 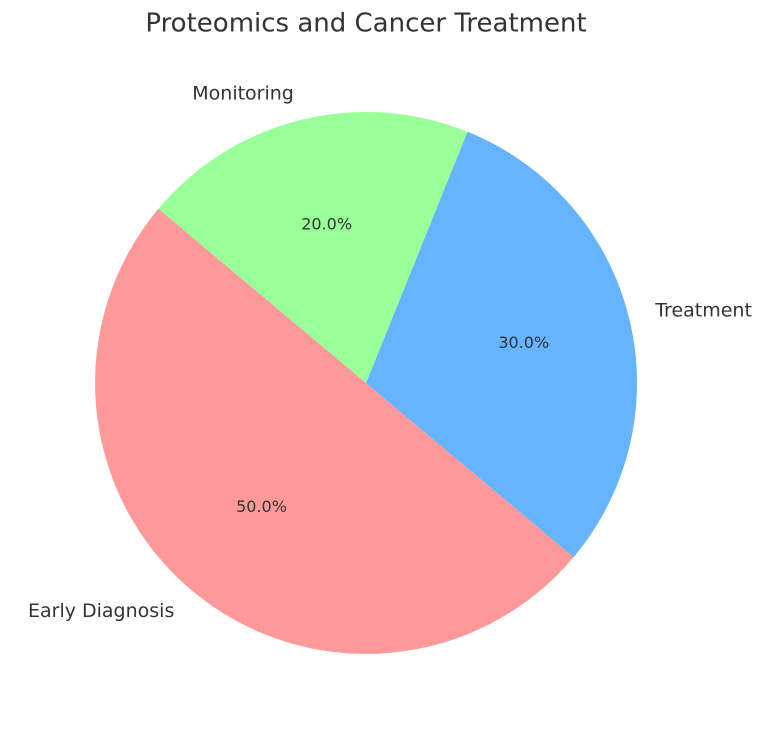 I want to click on chart-title: Proteomics and Cancer Treatment, so click(x=365, y=24).